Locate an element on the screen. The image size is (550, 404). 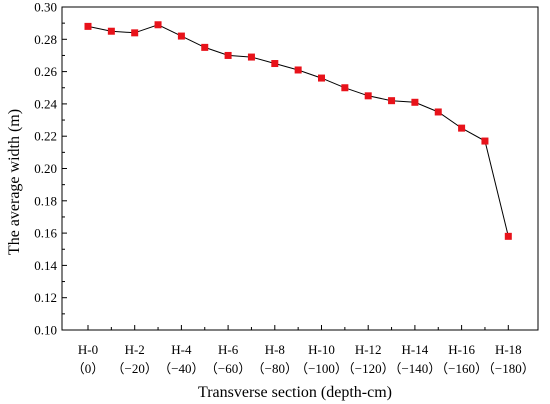
x-tick-label: H-18 is located at coordinates (508, 349).